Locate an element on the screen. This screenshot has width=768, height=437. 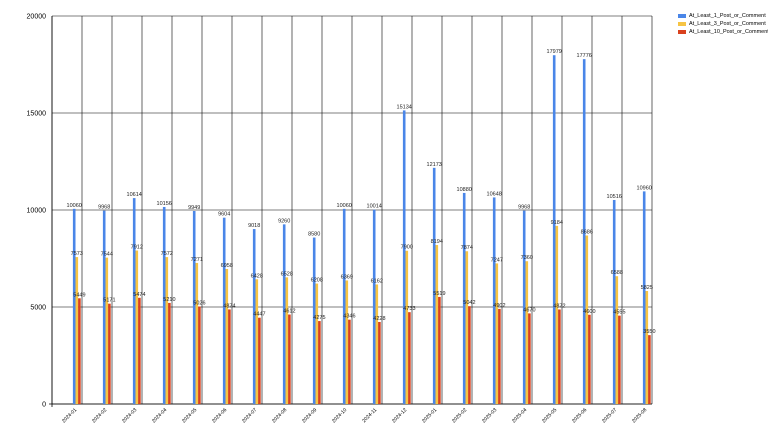
data-label: 6369 is located at coordinates (347, 277).